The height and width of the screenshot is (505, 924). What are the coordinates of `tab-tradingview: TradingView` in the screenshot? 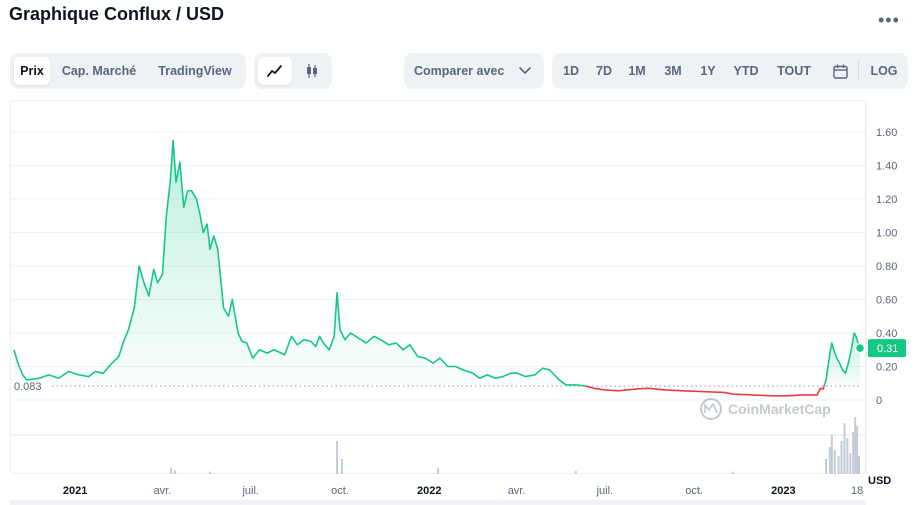 It's located at (195, 71).